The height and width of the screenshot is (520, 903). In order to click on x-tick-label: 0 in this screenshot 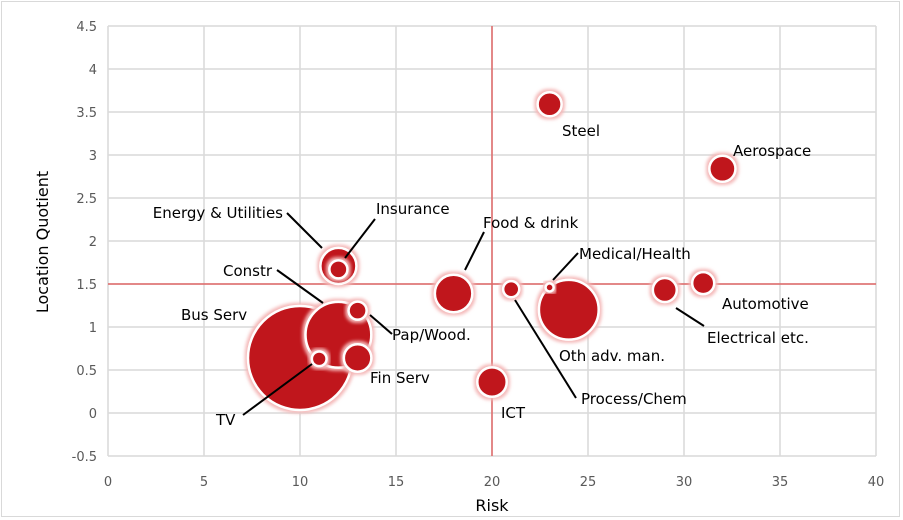, I will do `click(108, 482)`.